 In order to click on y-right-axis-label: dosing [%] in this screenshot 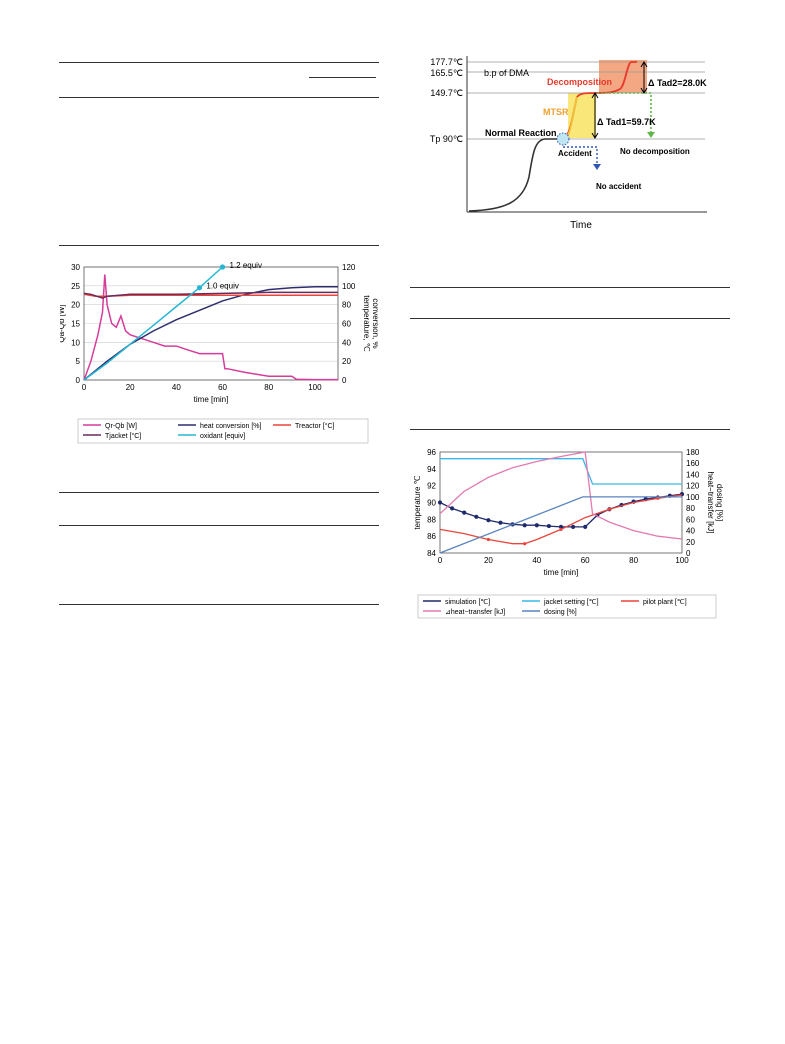, I will do `click(719, 502)`.